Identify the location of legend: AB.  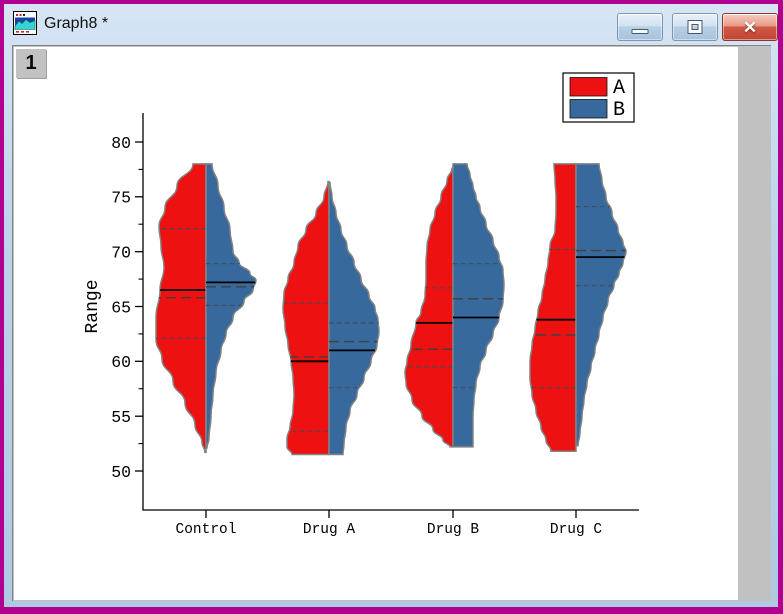
(598, 97).